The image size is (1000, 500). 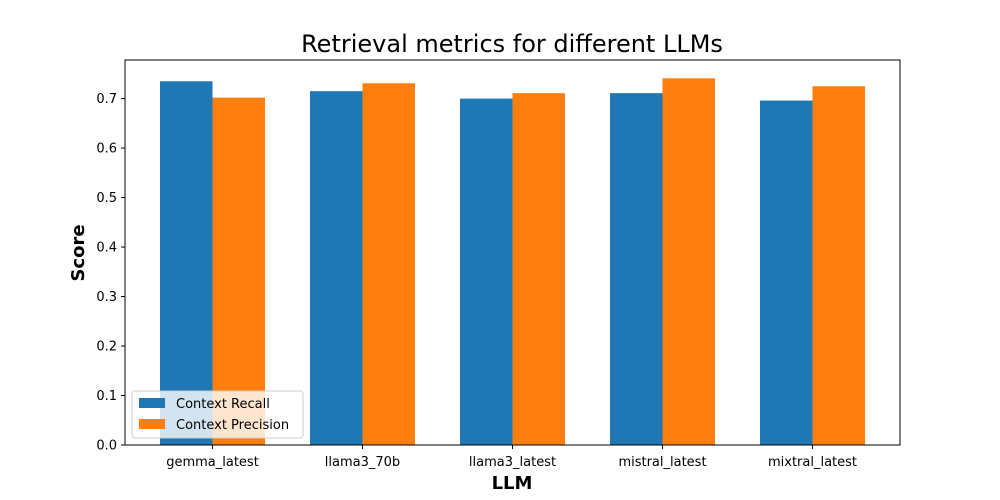 What do you see at coordinates (512, 462) in the screenshot?
I see `x-tick-label: llama3_latest` at bounding box center [512, 462].